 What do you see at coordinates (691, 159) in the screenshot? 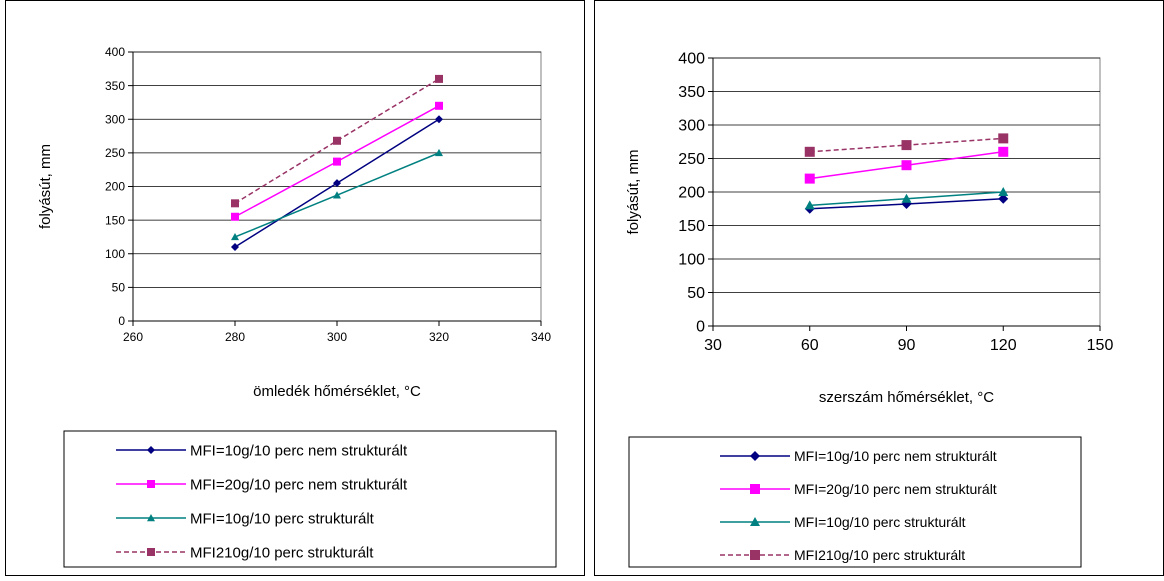
I see `right-chart-y-tick-label: 250` at bounding box center [691, 159].